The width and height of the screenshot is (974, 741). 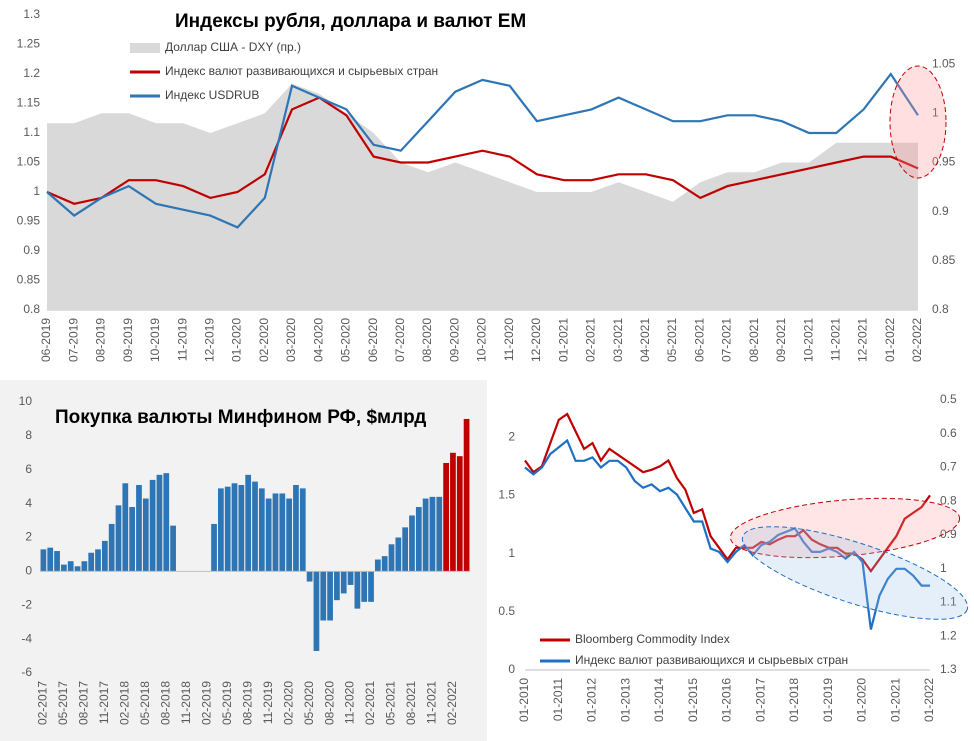 What do you see at coordinates (318, 340) in the screenshot?
I see `x-tick-label: 04-2020` at bounding box center [318, 340].